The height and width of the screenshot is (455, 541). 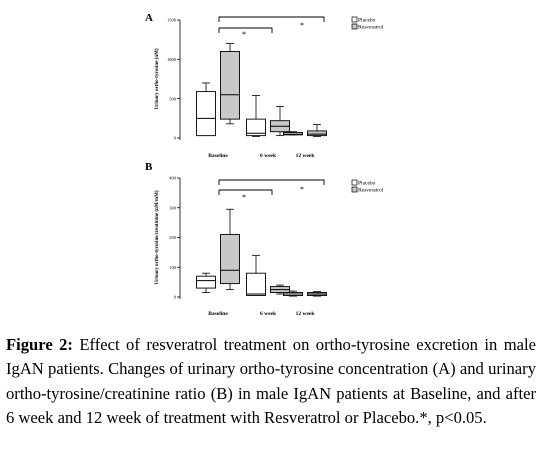 What do you see at coordinates (149, 18) in the screenshot?
I see `panel-letter: A` at bounding box center [149, 18].